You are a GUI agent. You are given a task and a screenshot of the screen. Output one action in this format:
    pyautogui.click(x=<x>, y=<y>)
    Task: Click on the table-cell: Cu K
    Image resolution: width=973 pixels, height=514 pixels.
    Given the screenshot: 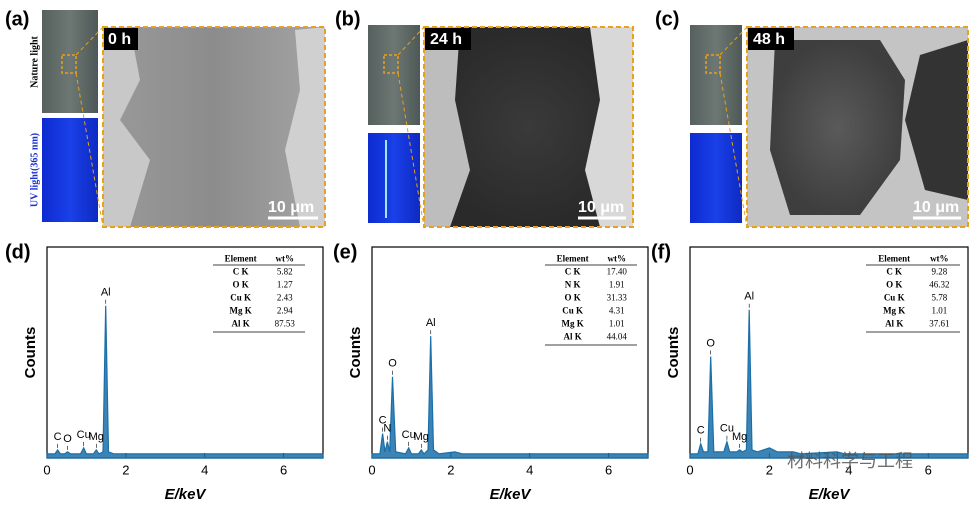 What is the action you would take?
    pyautogui.click(x=240, y=298)
    